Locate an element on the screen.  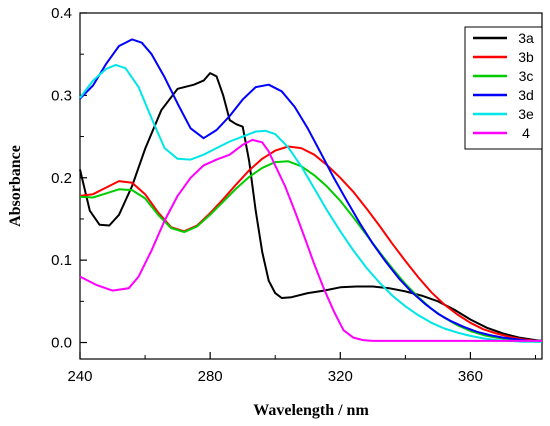
y-tick-label: 0.3 is located at coordinates (61, 95).